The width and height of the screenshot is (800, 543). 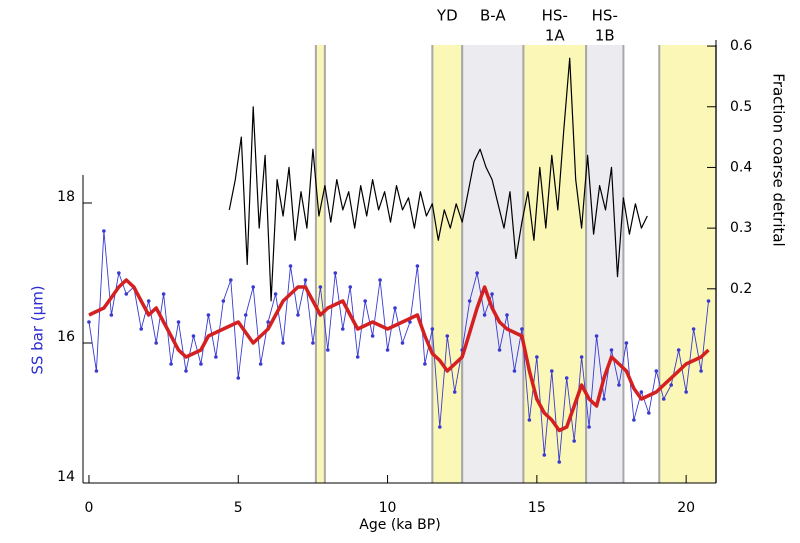 I want to click on y2-tick-label: 0.6, so click(x=741, y=46).